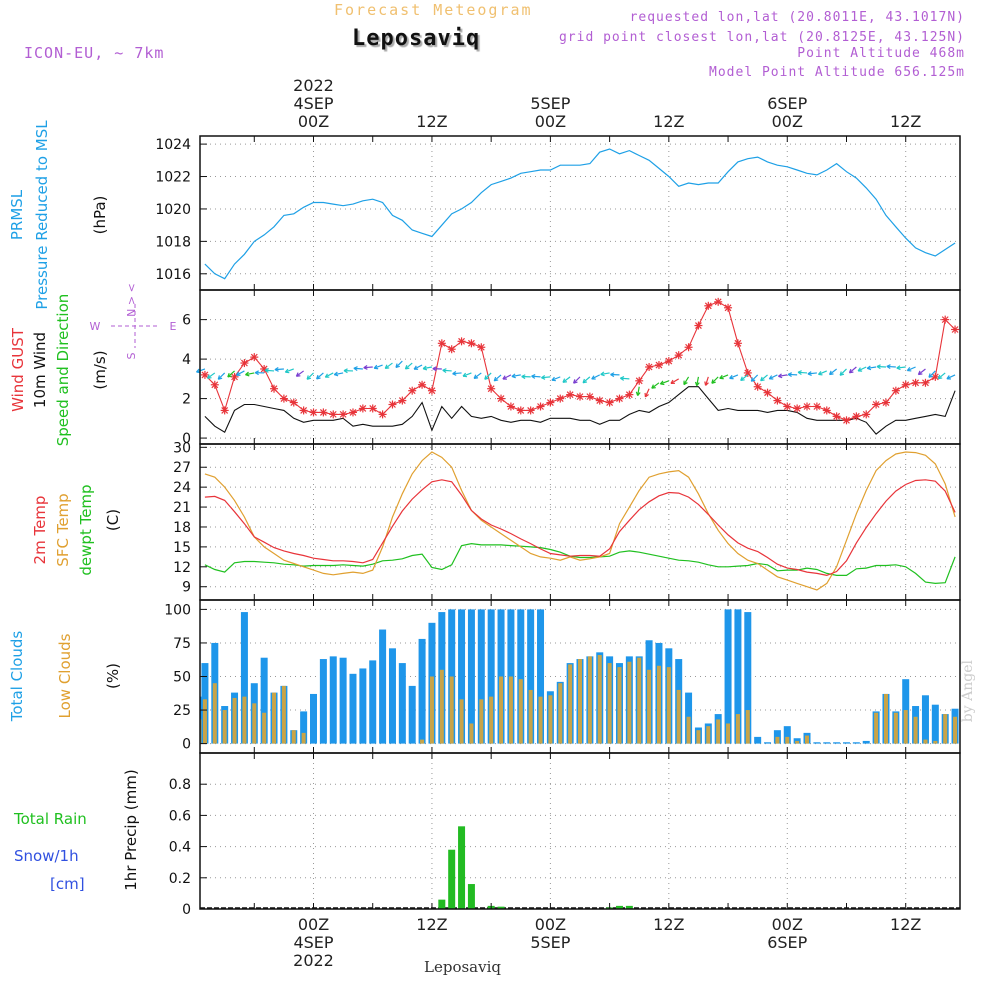 The image size is (1000, 1000). I want to click on point-altitude: Point Altitude 468m, so click(881, 53).